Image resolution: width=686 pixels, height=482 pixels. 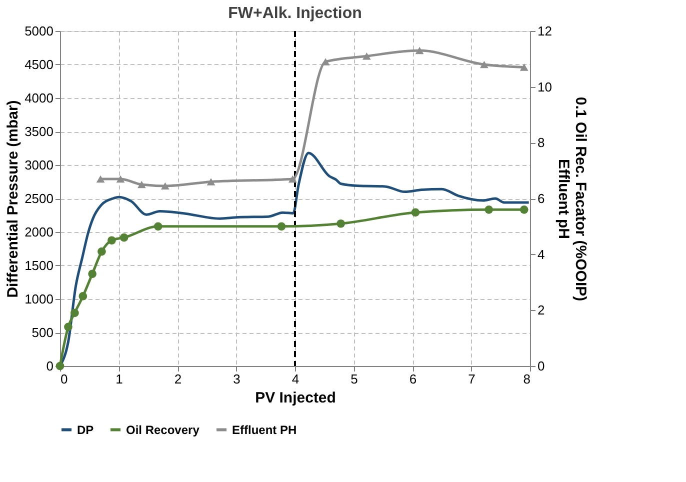 What do you see at coordinates (236, 379) in the screenshot?
I see `x-tick-label: 3` at bounding box center [236, 379].